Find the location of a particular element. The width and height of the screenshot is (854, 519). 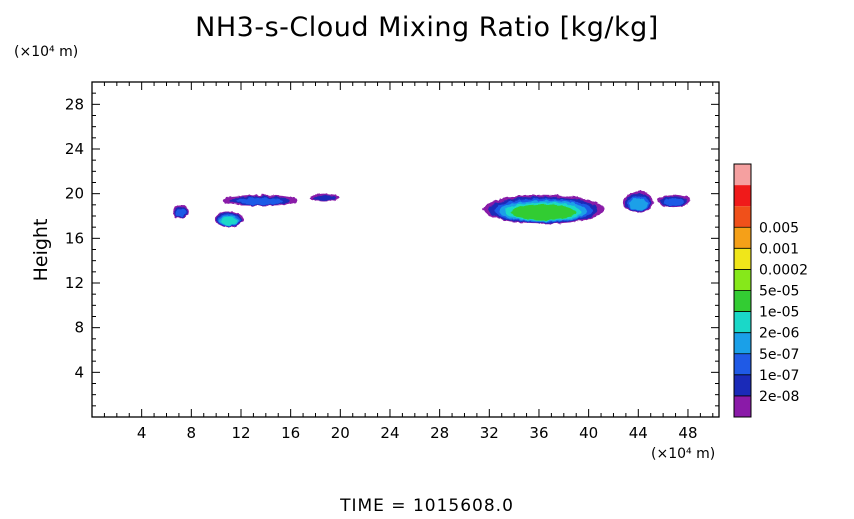

y-axis-unit: (×10⁴ m) is located at coordinates (46, 52).